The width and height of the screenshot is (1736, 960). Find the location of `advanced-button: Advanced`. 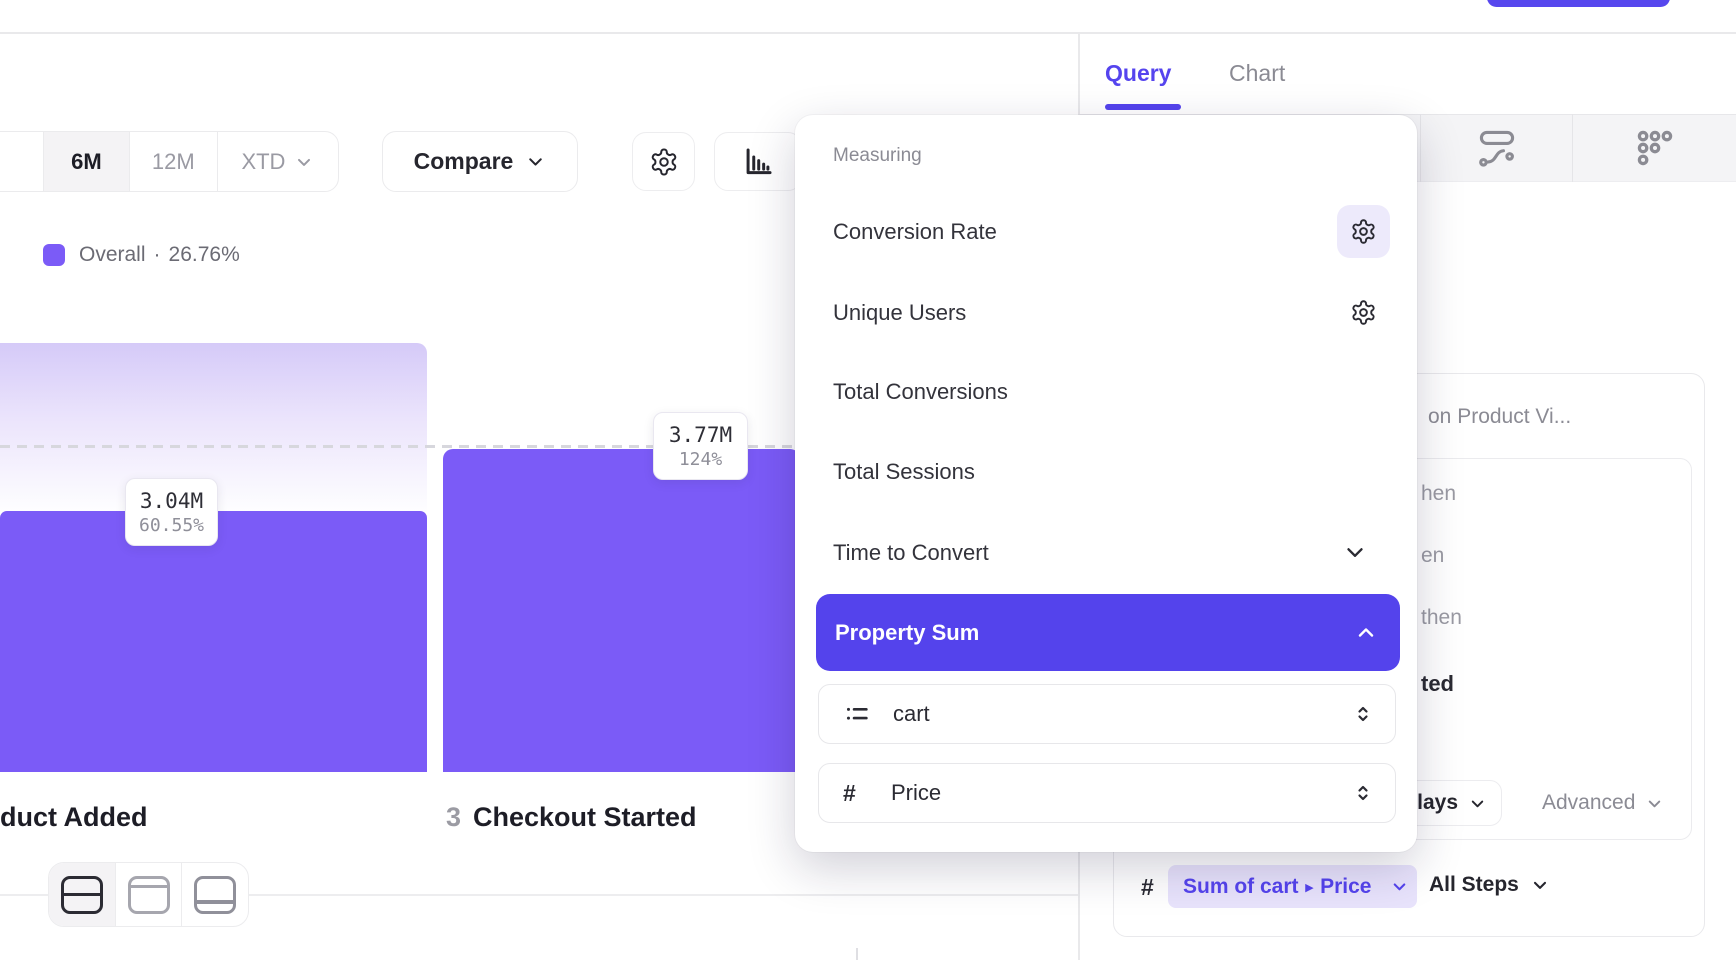

advanced-button: Advanced is located at coordinates (1603, 803).